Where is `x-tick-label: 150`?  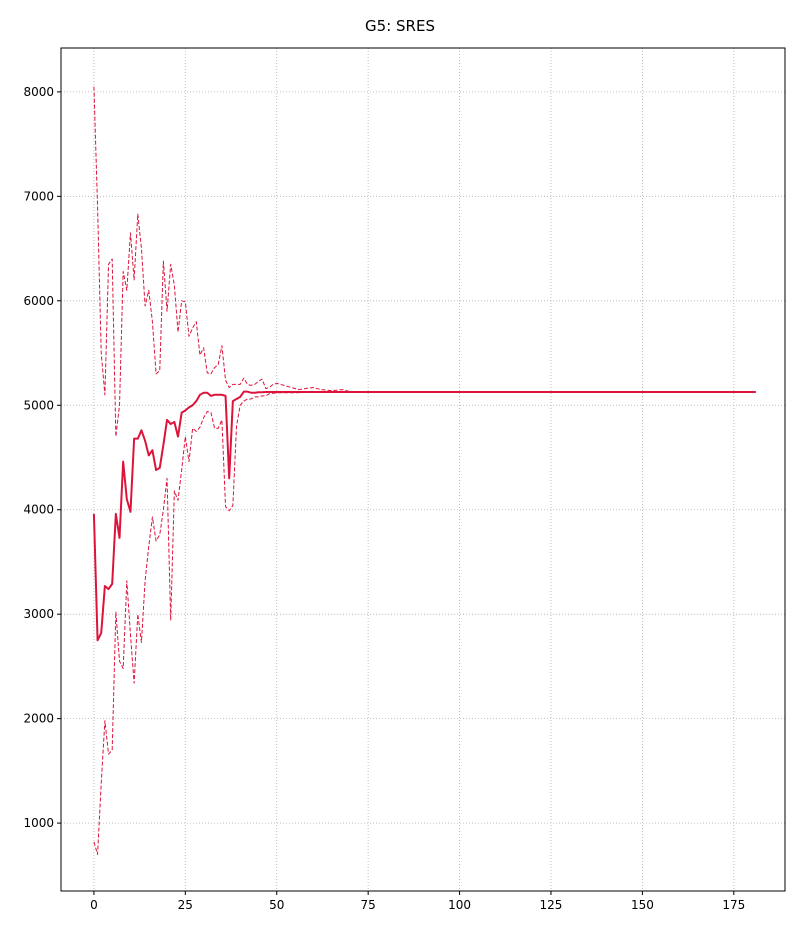
x-tick-label: 150 is located at coordinates (642, 905).